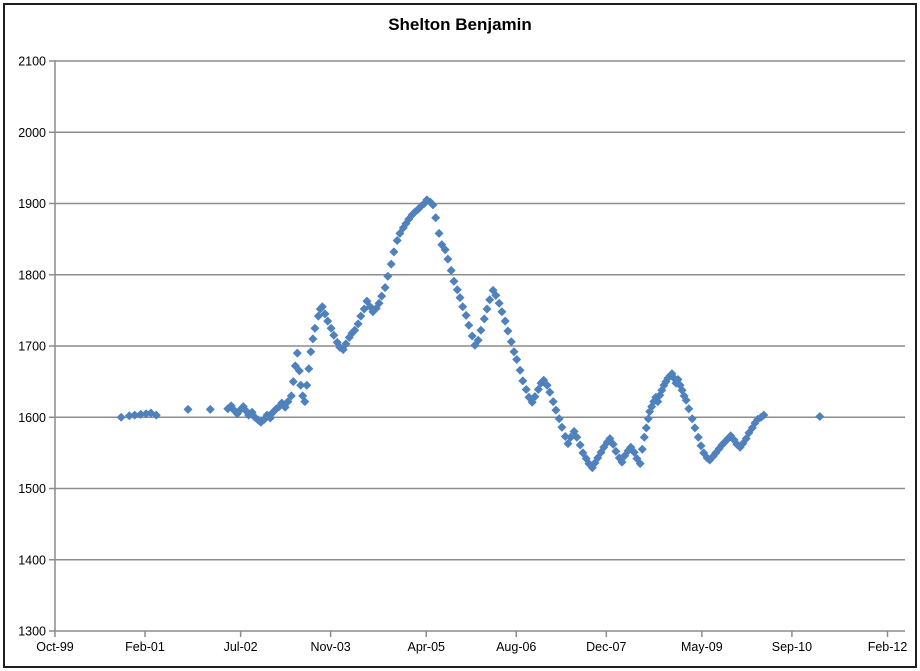 This screenshot has height=671, width=920. Describe the element at coordinates (702, 647) in the screenshot. I see `x-tick-label: May-09` at that location.